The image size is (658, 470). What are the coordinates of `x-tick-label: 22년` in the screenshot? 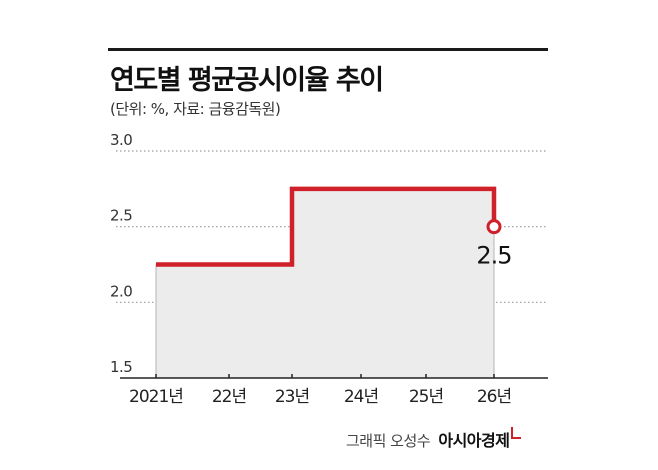 It's located at (229, 397).